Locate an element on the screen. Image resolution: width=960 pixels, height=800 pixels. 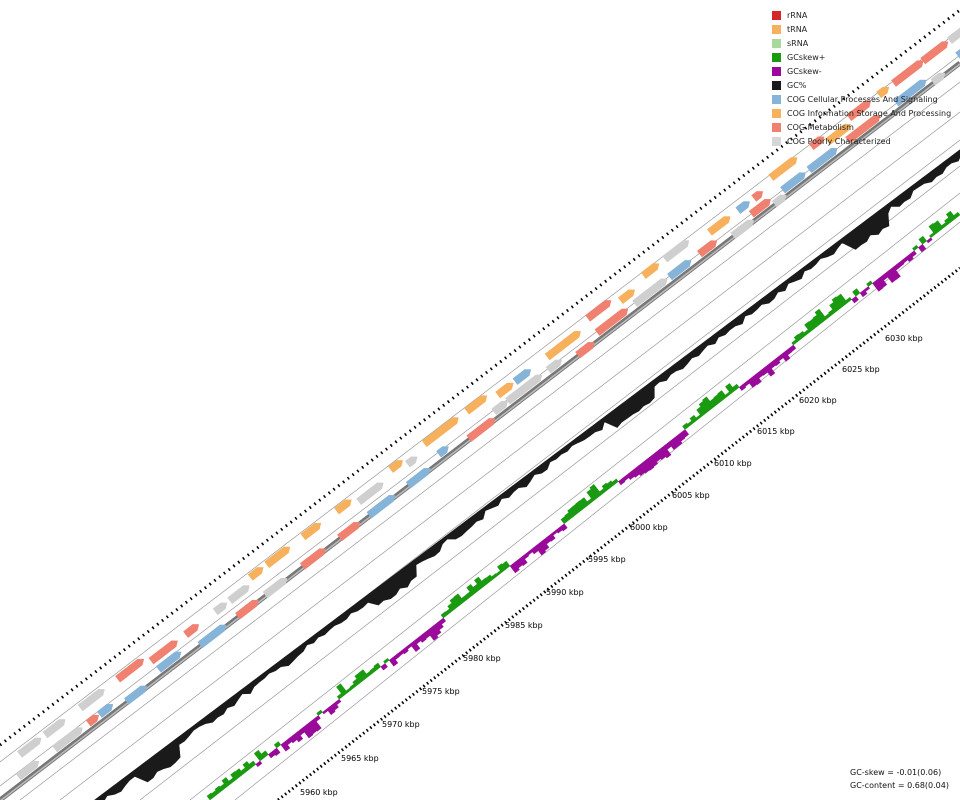
legend-label: COG Information Storage And Processing is located at coordinates (869, 113).